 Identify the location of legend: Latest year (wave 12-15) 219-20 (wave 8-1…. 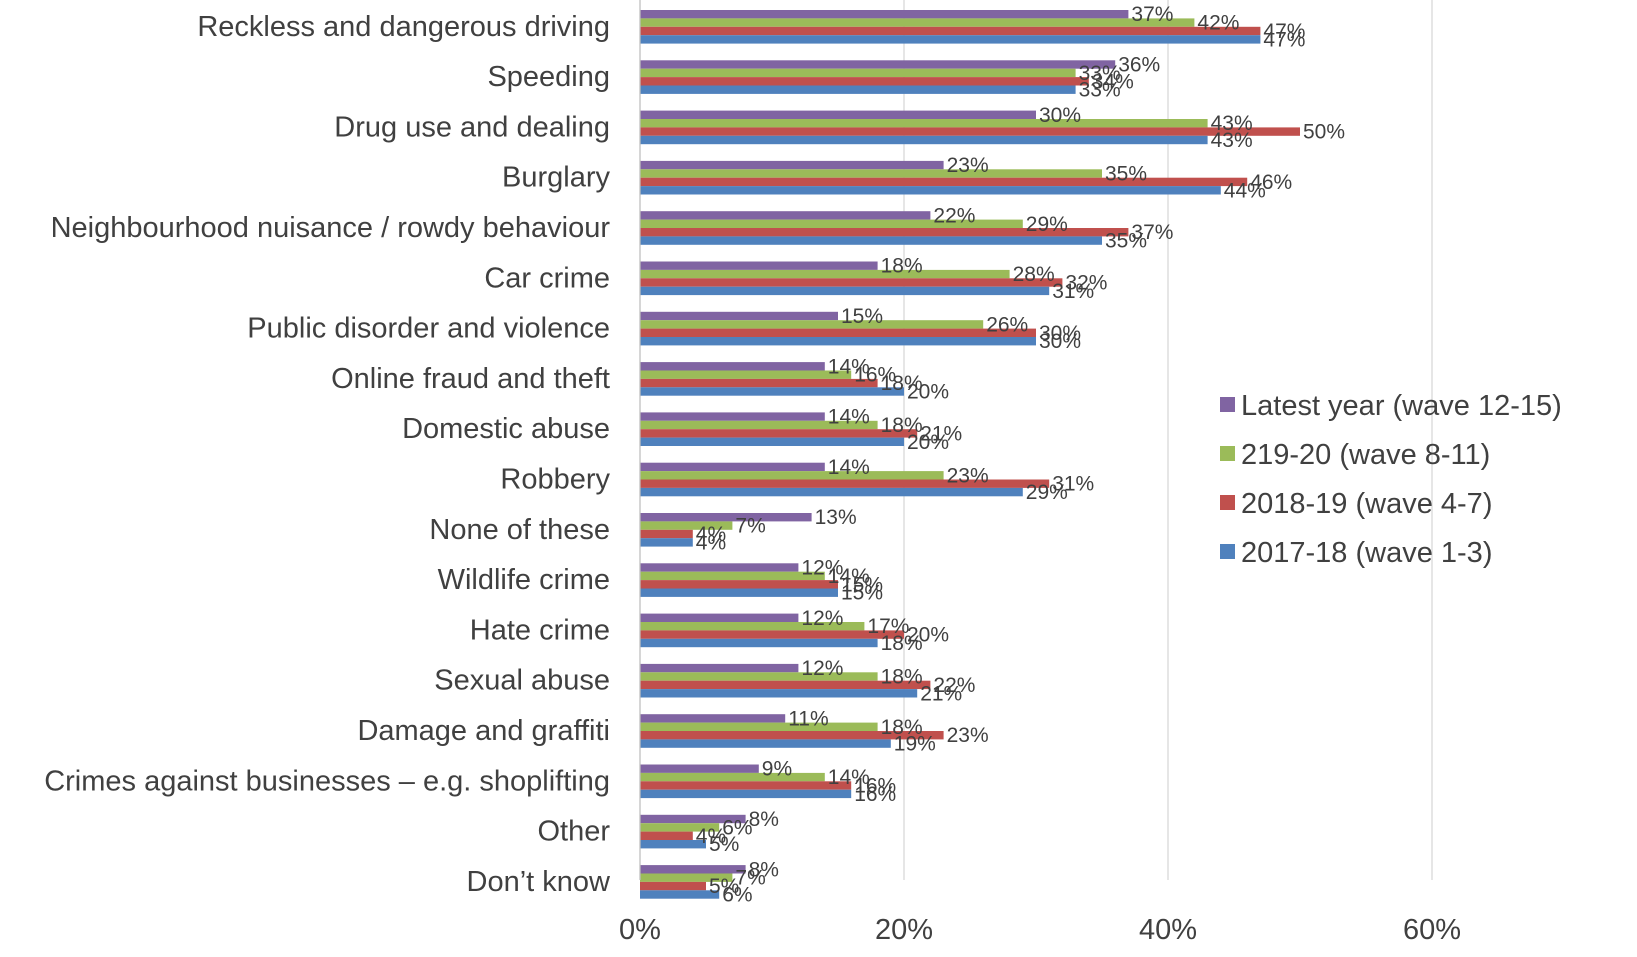
(1391, 479).